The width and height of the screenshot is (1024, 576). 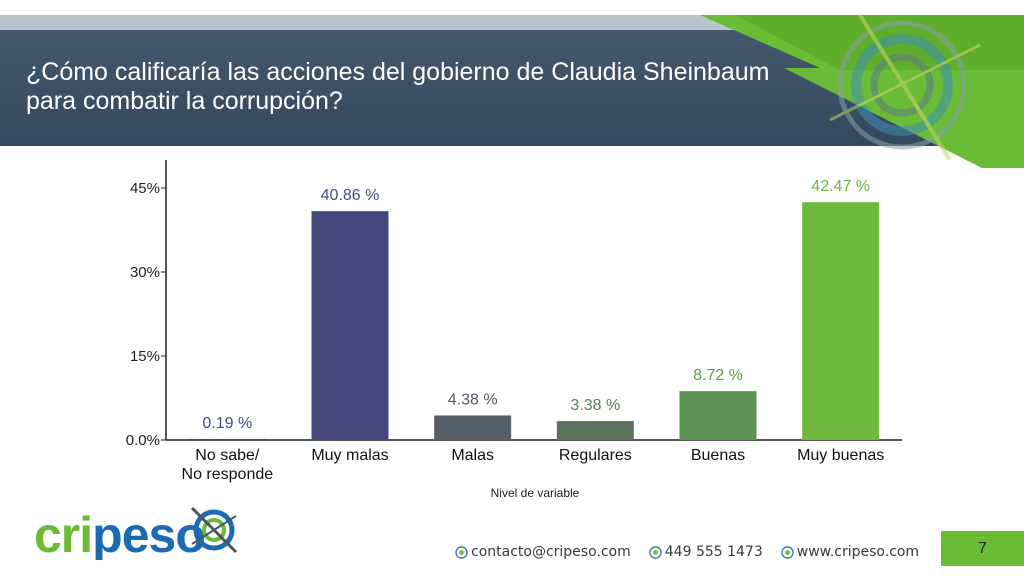 What do you see at coordinates (143, 440) in the screenshot?
I see `y-tick-label: 0.0%` at bounding box center [143, 440].